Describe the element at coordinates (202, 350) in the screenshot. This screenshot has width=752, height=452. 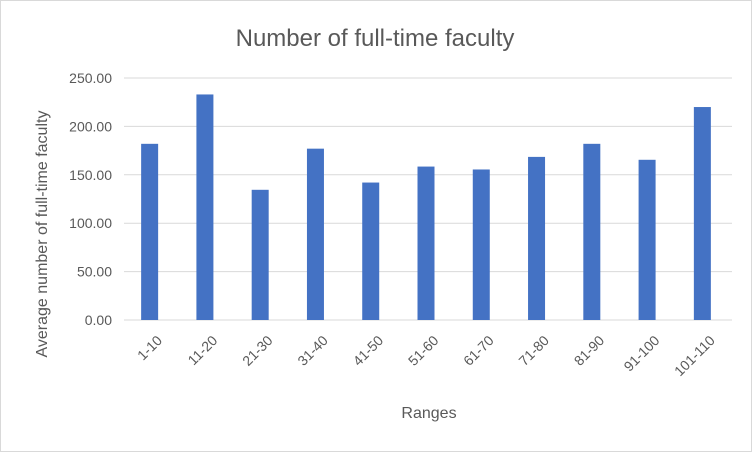
I see `x-tick-label: 11-20` at that location.